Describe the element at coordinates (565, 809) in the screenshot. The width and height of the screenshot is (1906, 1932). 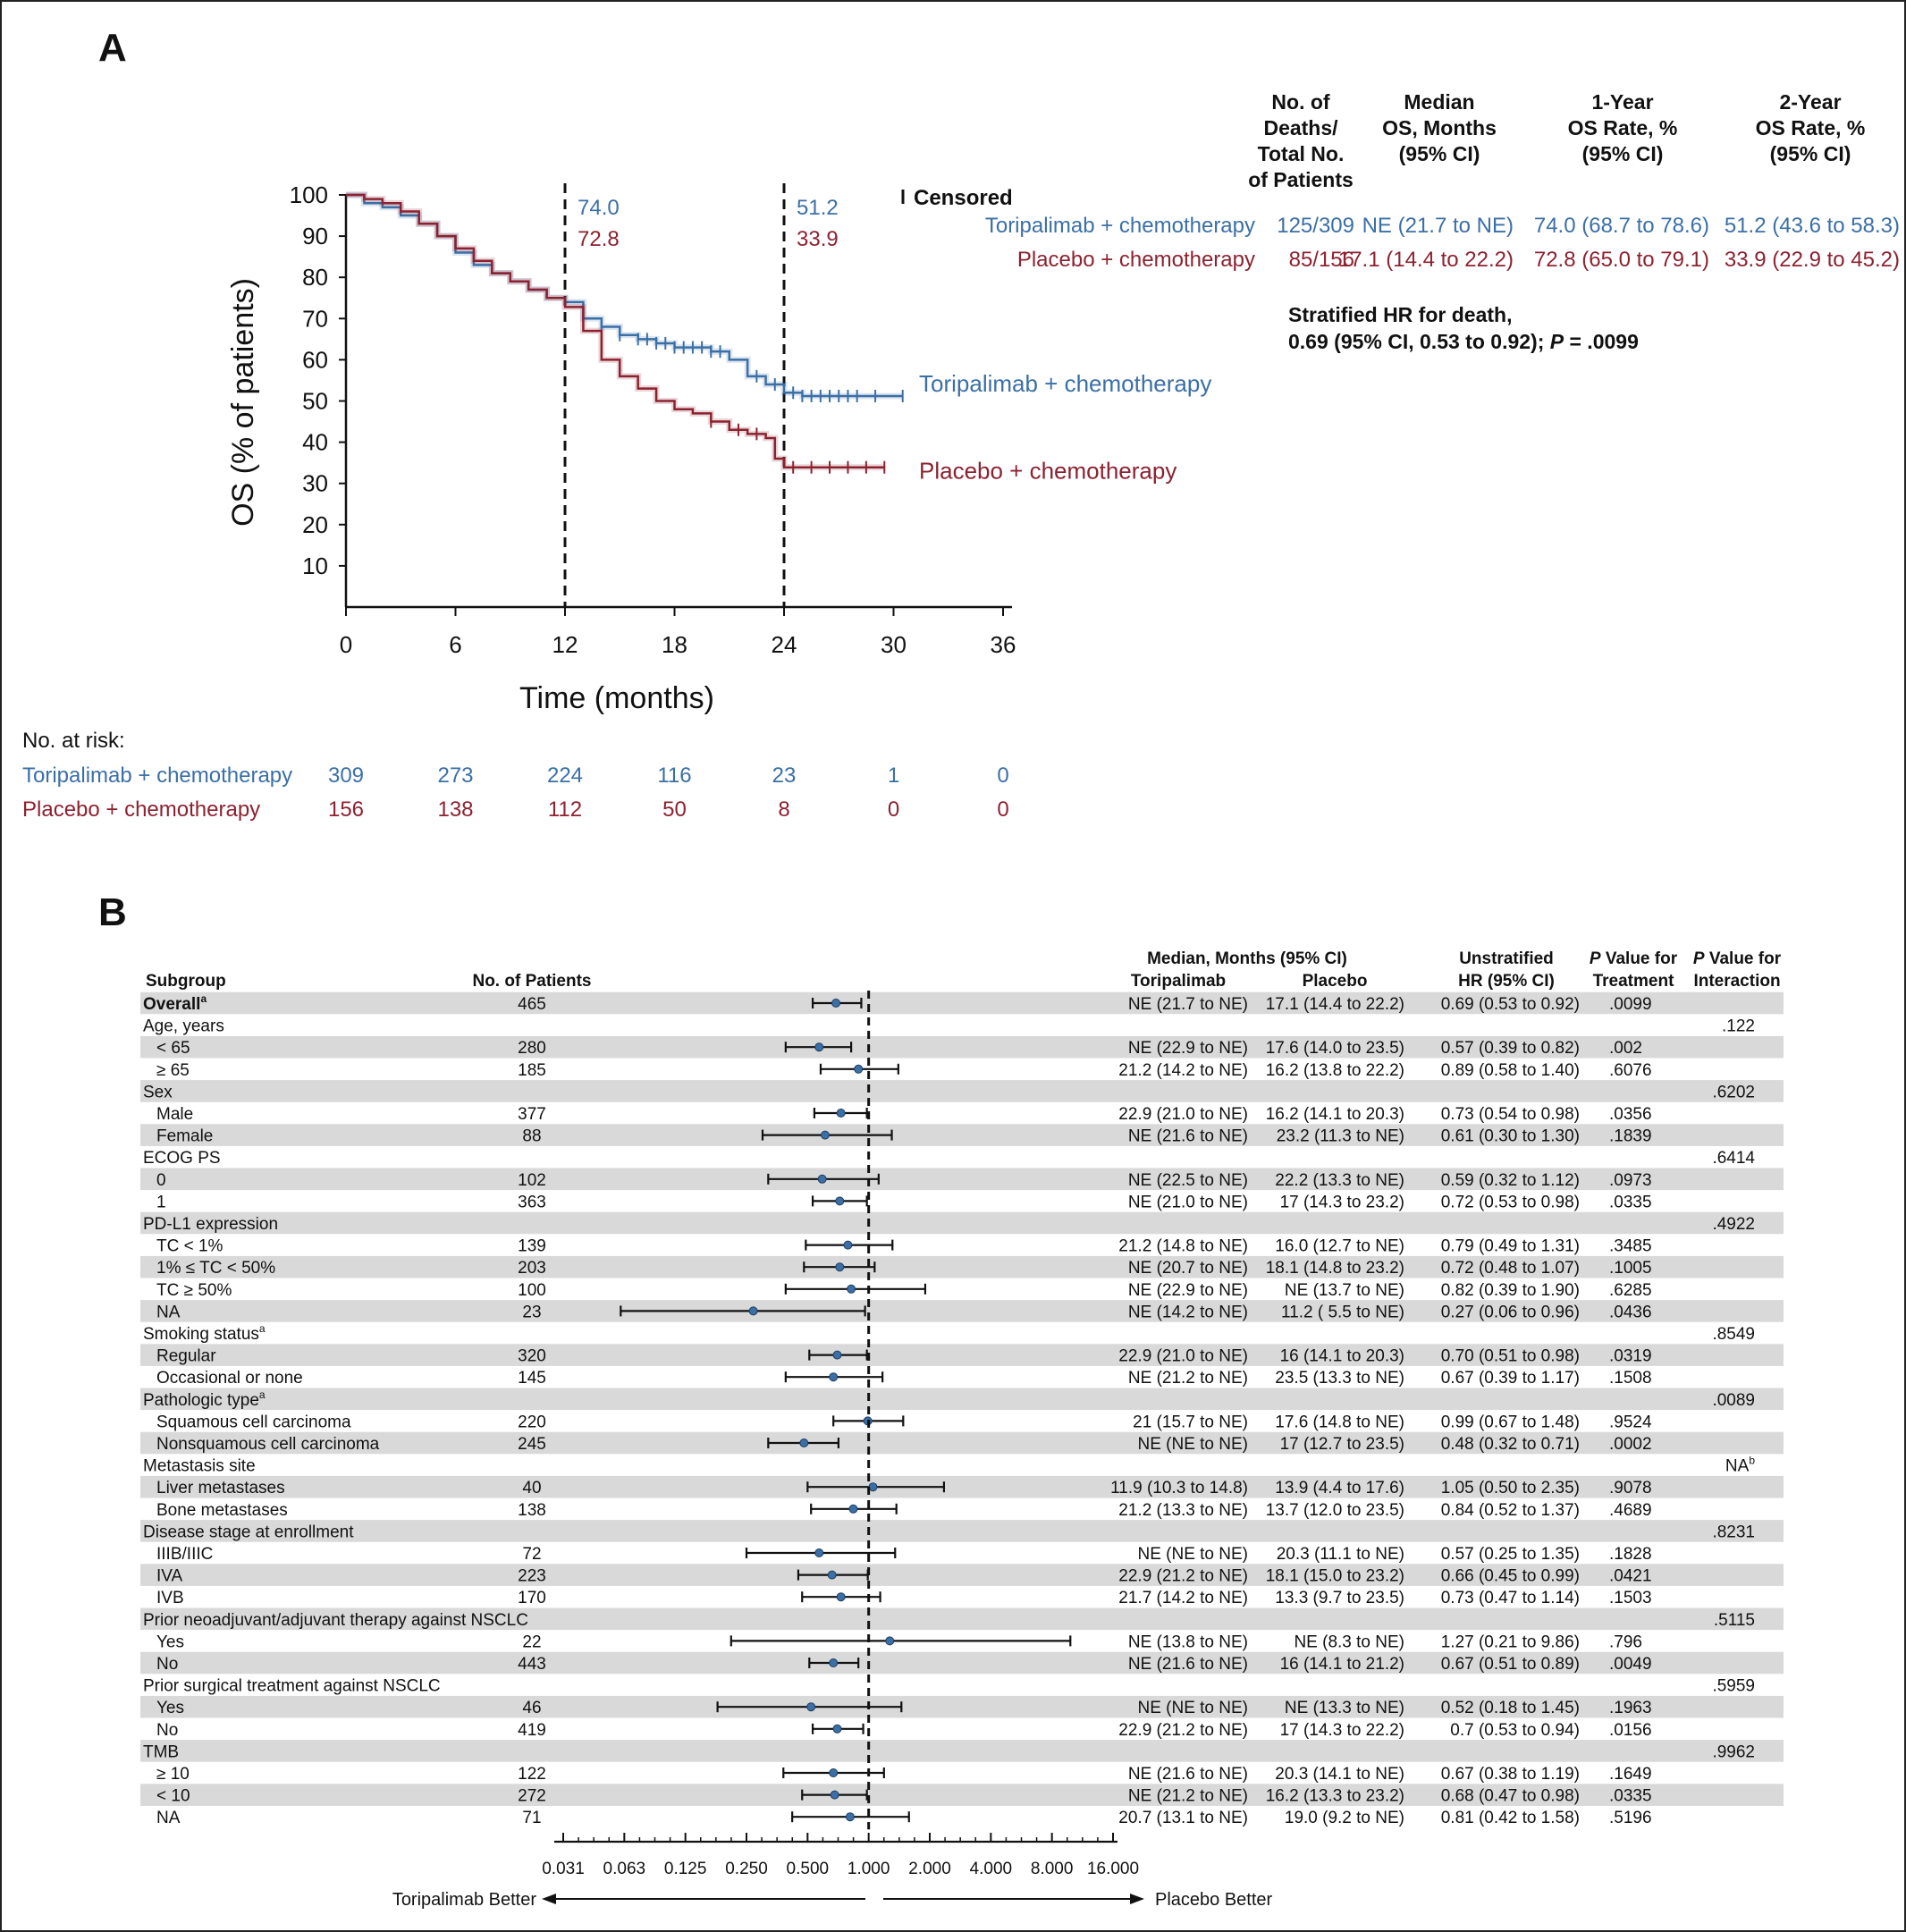
I see `risk-value: 112` at that location.